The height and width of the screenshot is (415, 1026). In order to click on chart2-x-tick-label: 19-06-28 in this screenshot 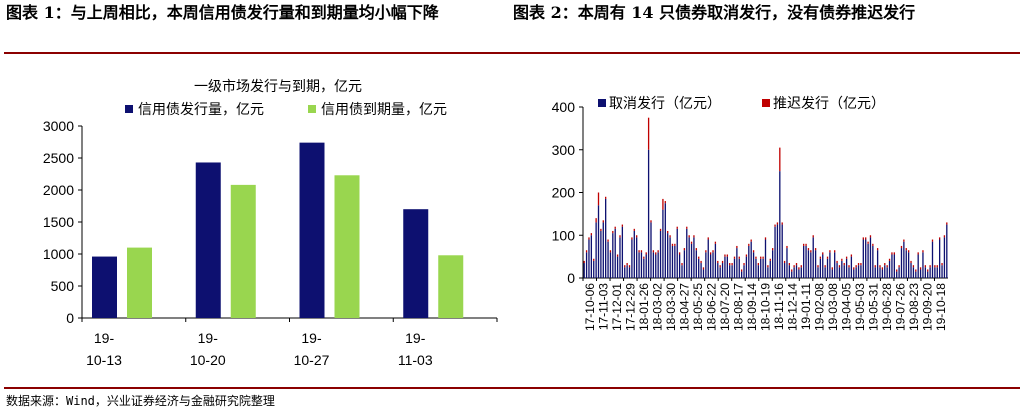, I will do `click(887, 307)`.